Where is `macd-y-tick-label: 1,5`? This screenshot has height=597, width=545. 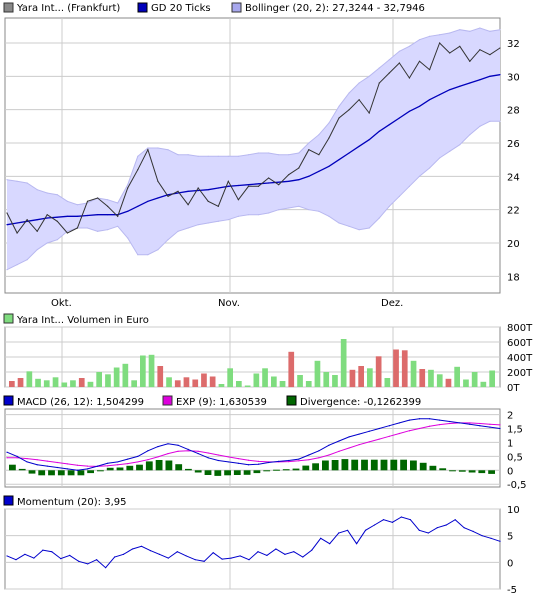 macd-y-tick-label: 1,5 is located at coordinates (515, 430).